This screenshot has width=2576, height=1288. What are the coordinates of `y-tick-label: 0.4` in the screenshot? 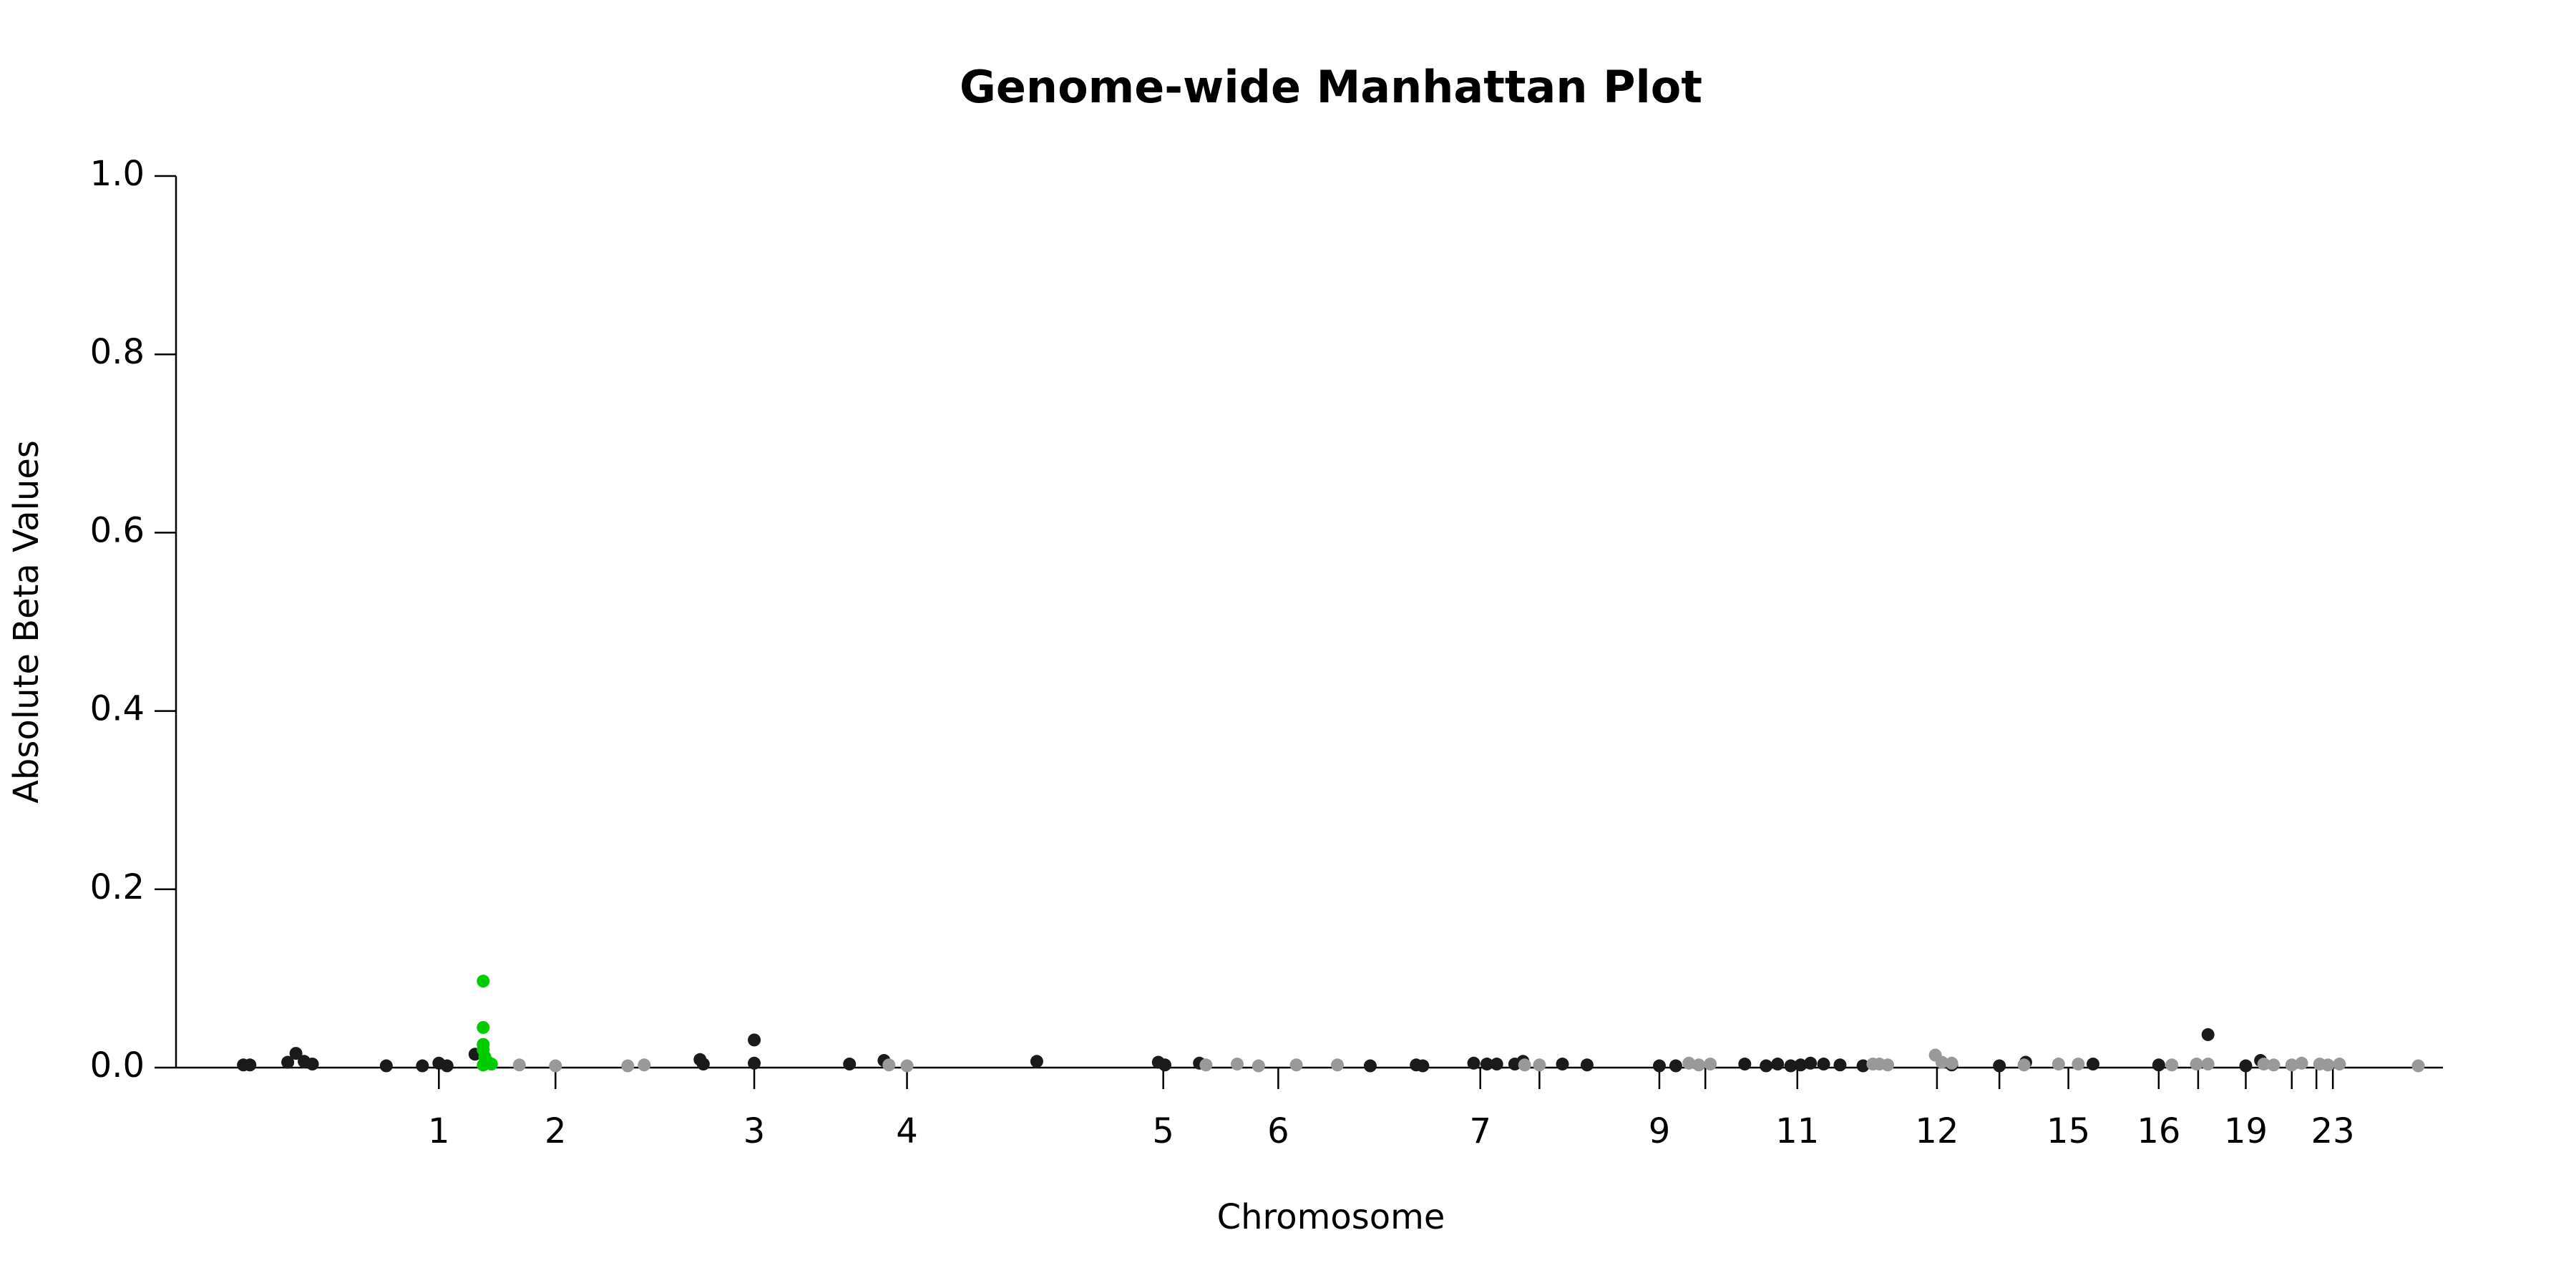 It's located at (117, 709).